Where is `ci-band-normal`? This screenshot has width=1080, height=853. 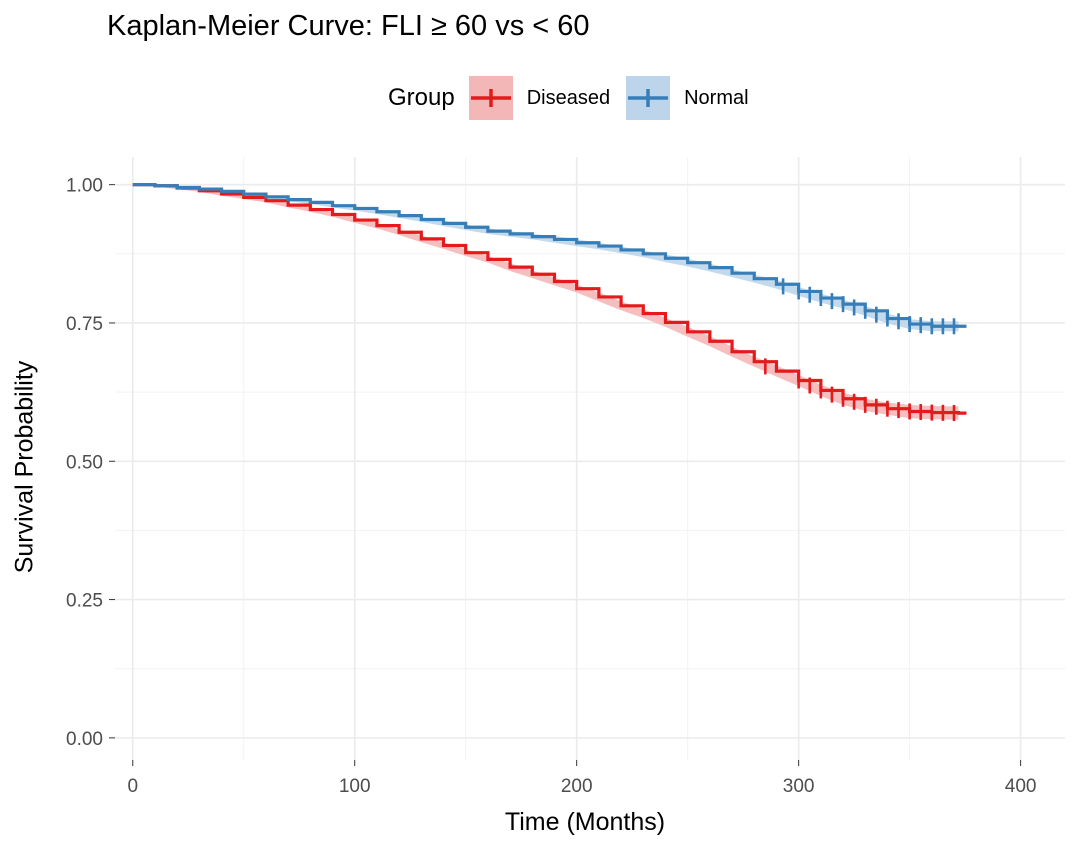
ci-band-normal is located at coordinates (545, 258).